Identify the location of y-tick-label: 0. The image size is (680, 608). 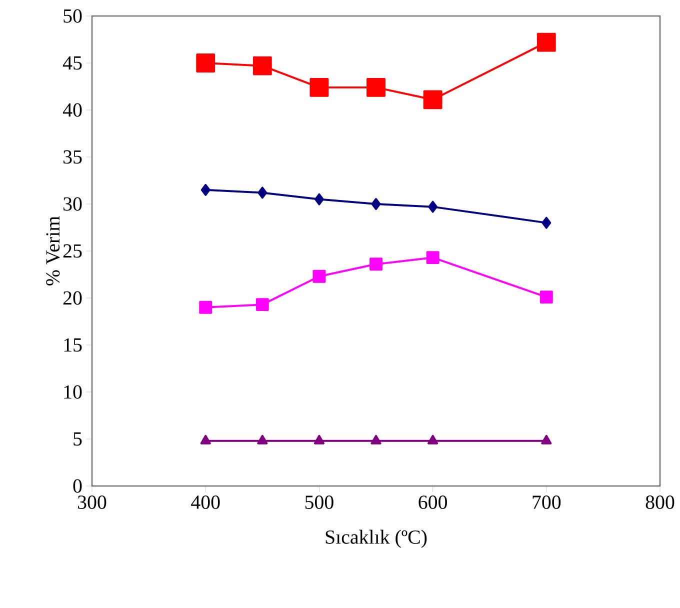
(77, 486).